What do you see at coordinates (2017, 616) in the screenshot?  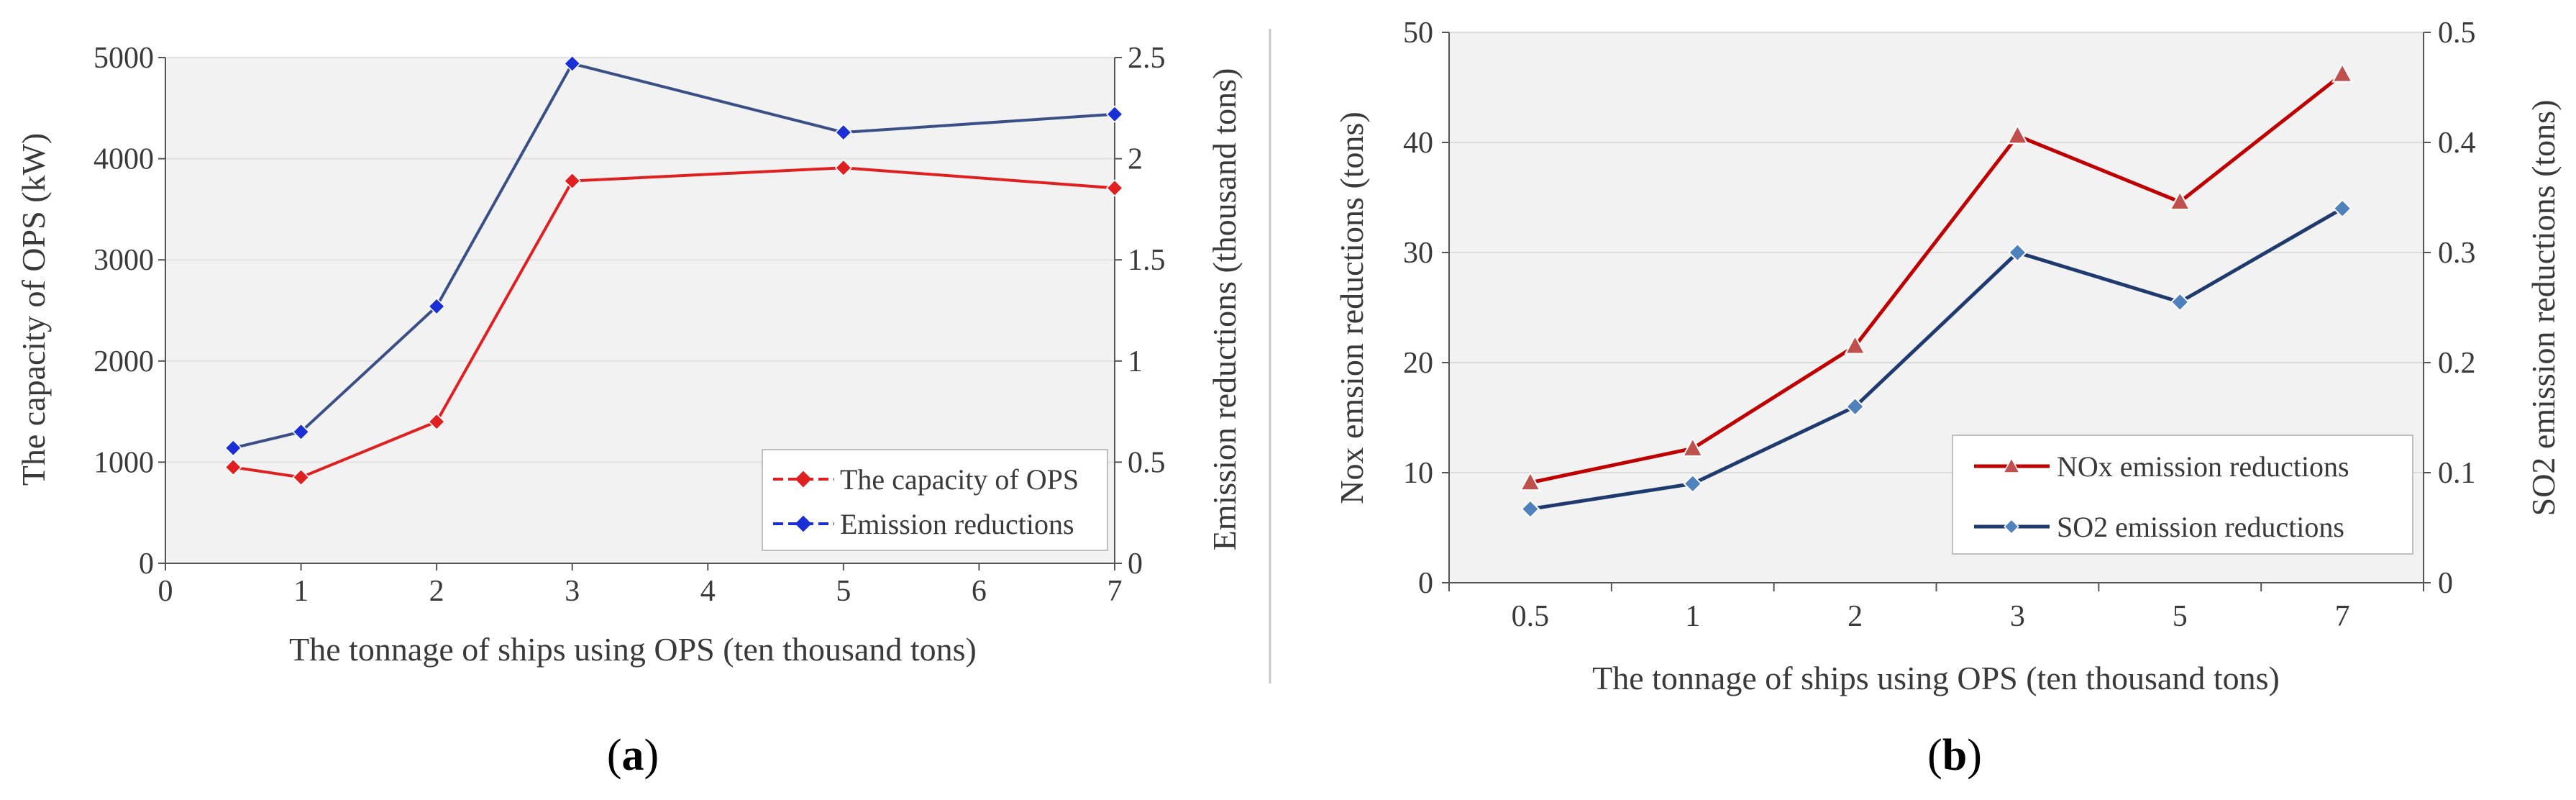 I see `panel-b-x-tick-label: 3` at bounding box center [2017, 616].